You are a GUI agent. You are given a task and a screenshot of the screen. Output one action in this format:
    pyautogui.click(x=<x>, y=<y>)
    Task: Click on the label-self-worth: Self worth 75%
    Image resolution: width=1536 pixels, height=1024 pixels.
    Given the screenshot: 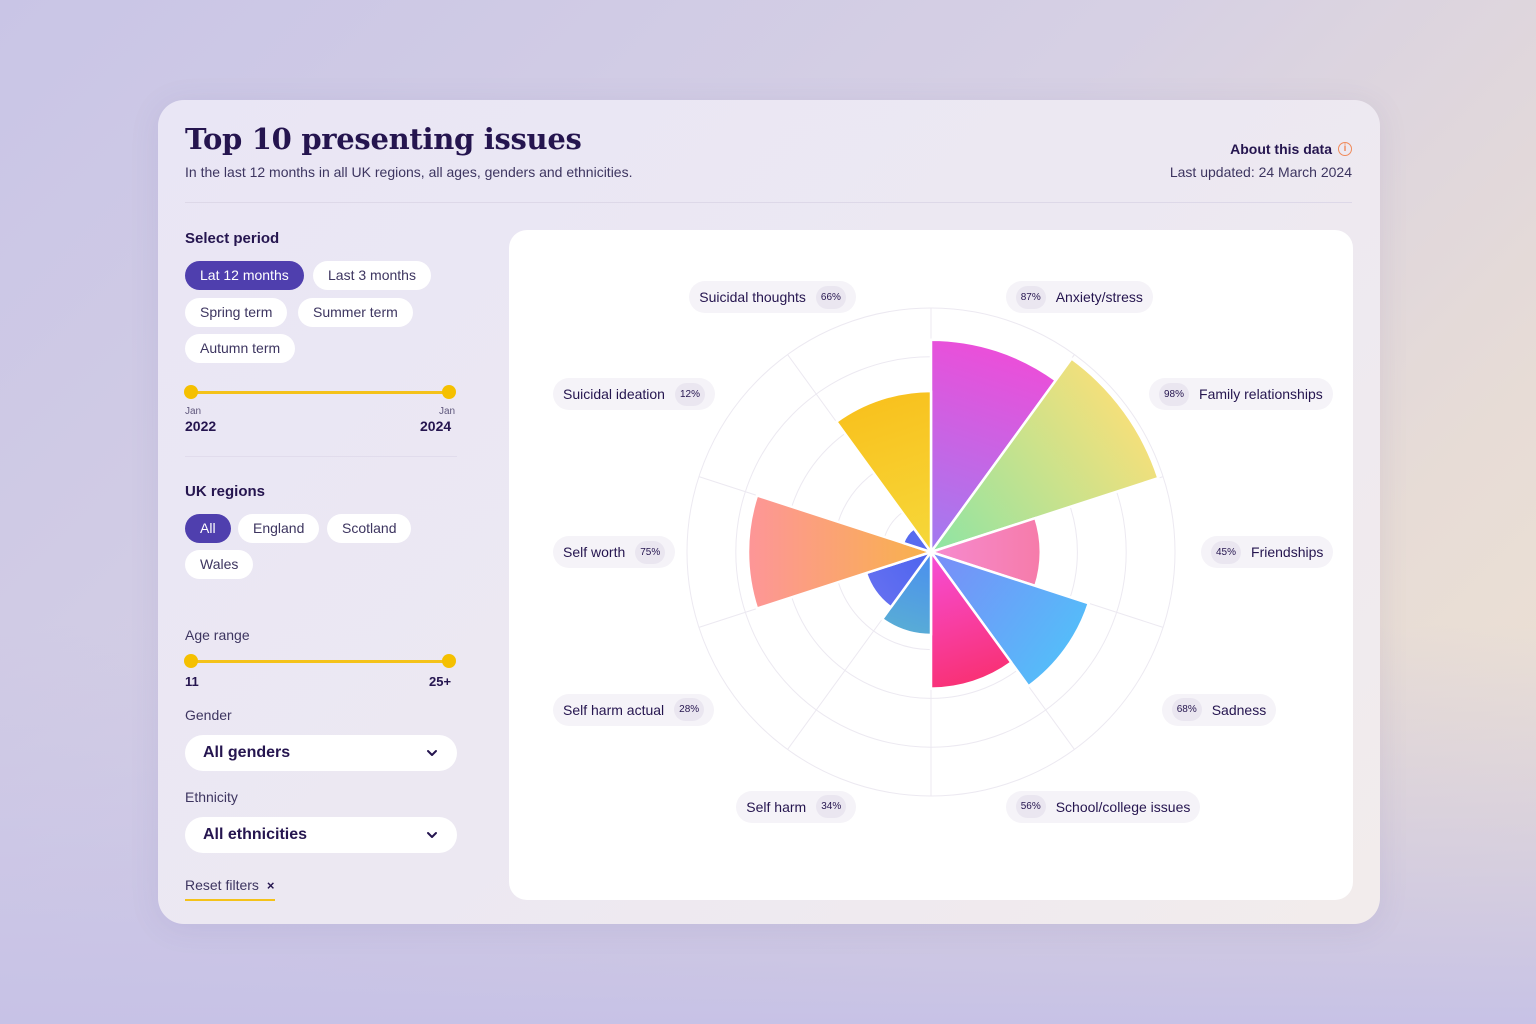 What is the action you would take?
    pyautogui.click(x=614, y=552)
    